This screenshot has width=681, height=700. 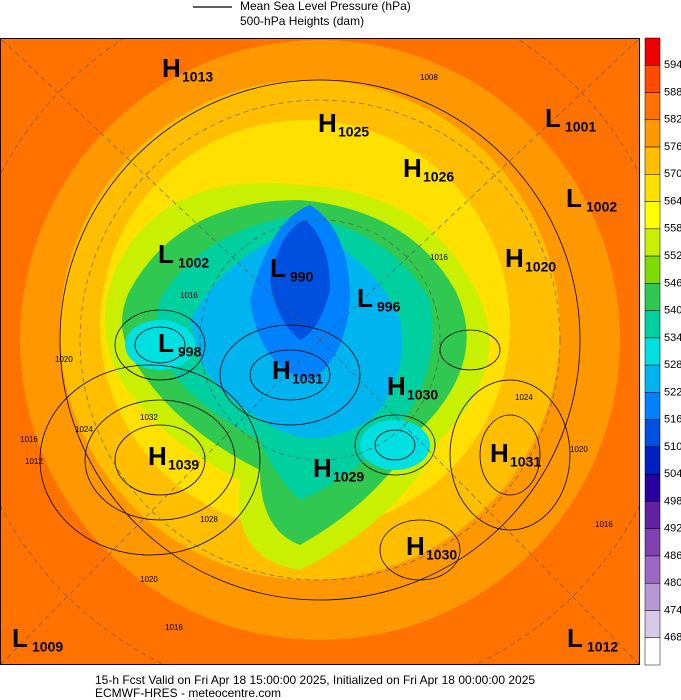 I want to click on contour-label: 1012, so click(x=34, y=461).